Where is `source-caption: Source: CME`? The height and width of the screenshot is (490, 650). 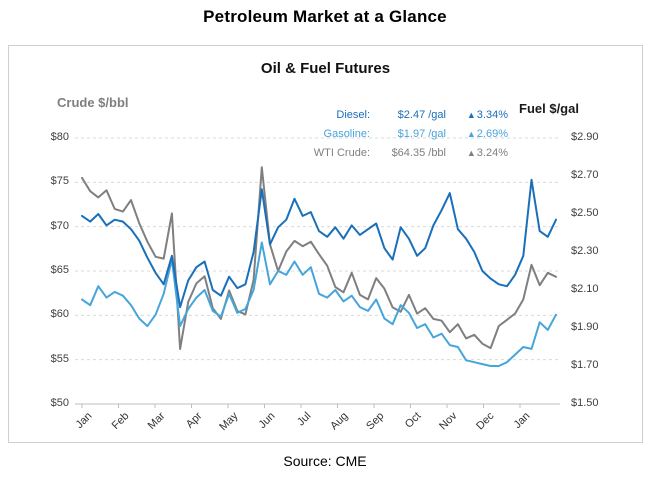
source-caption: Source: CME is located at coordinates (325, 461).